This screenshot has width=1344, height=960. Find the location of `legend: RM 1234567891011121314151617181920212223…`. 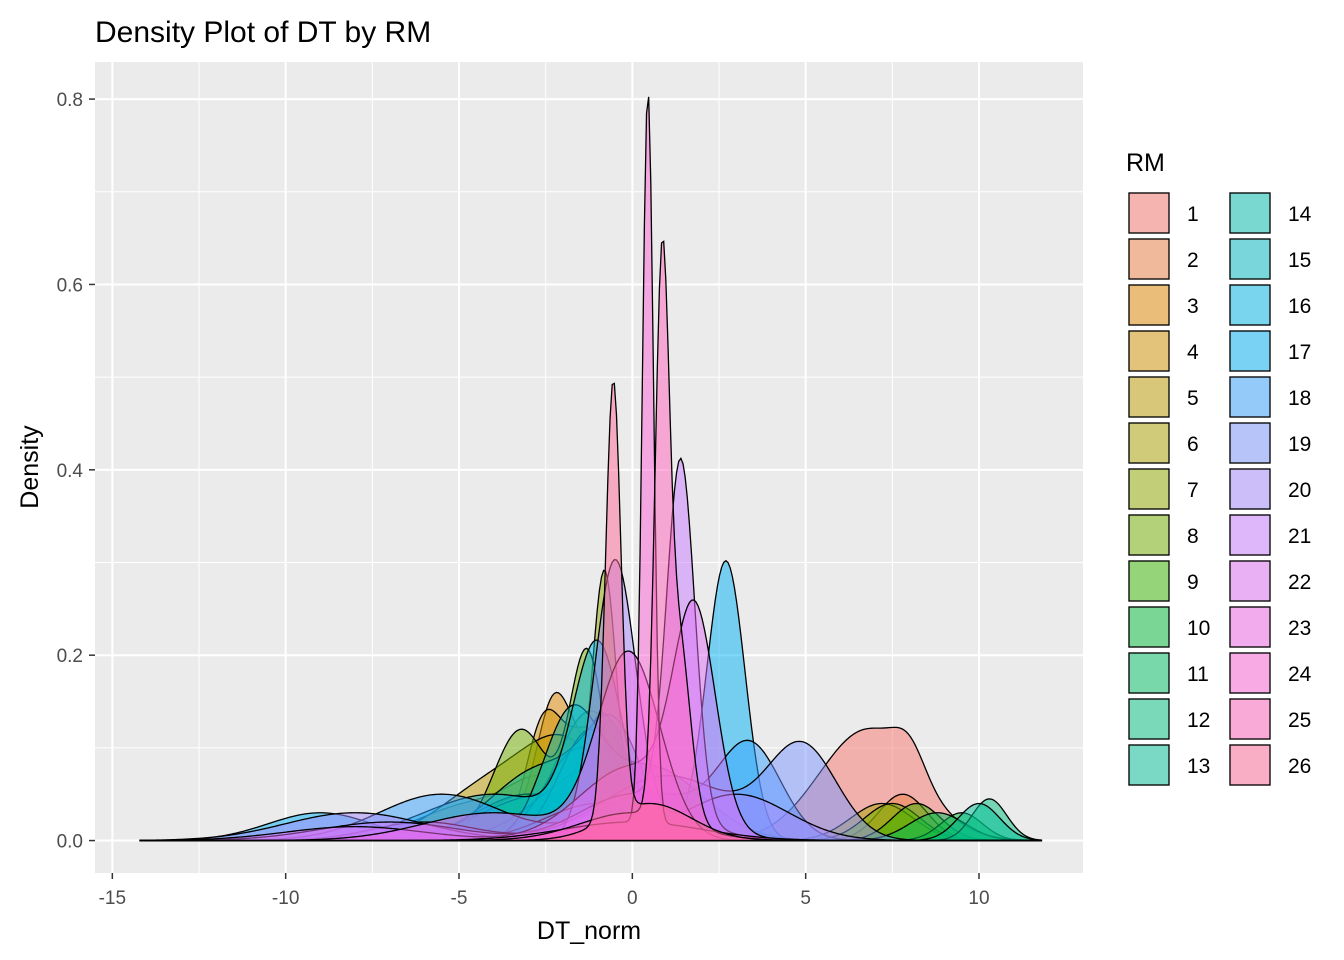

legend: RM 1234567891011121314151617181920212223… is located at coordinates (1219, 467).